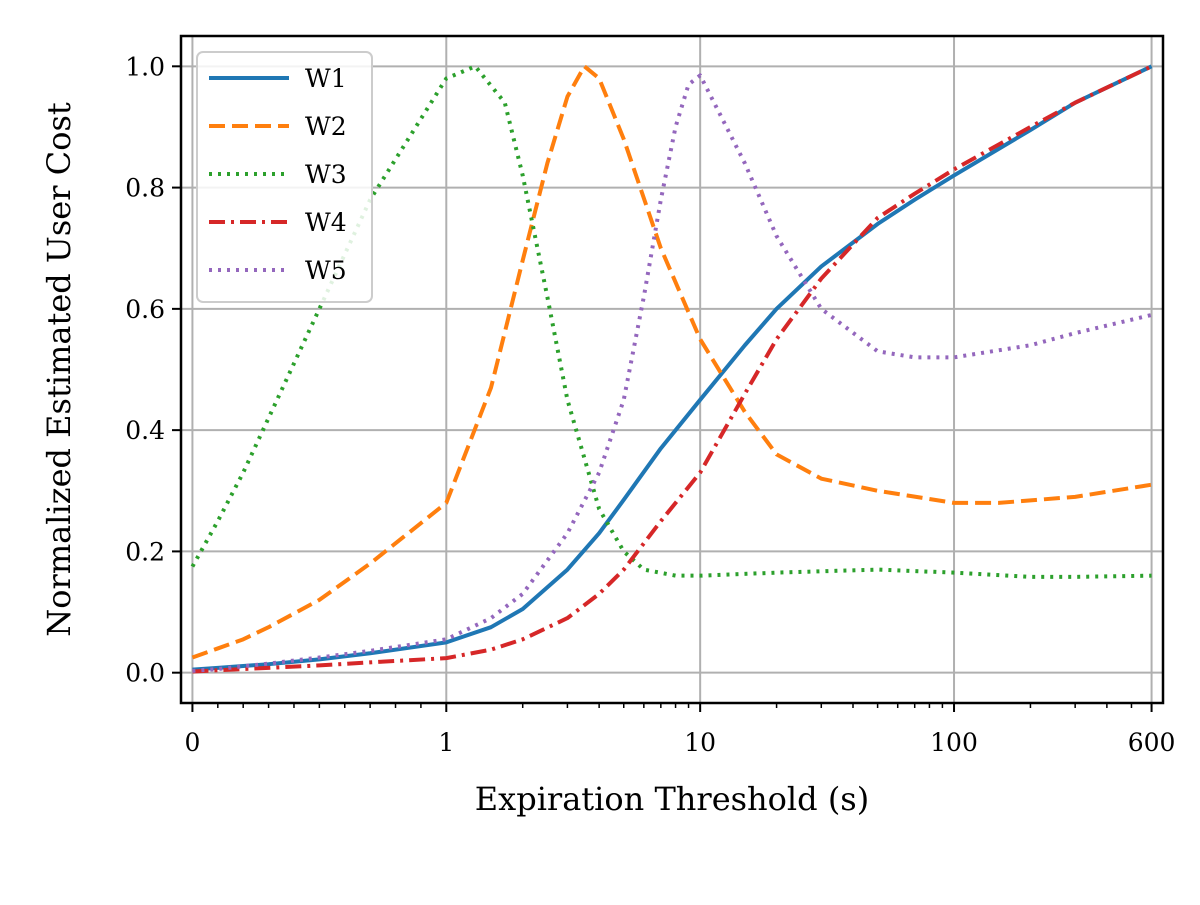 This screenshot has width=1200, height=905. I want to click on legend-label-w3: W3, so click(326, 174).